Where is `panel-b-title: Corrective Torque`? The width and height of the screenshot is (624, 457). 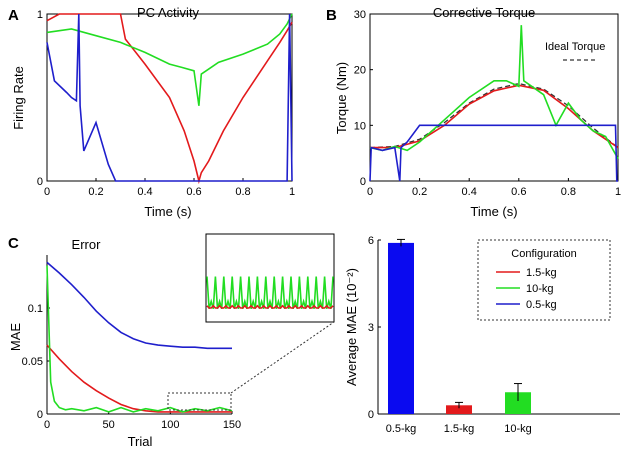
panel-b-title: Corrective Torque is located at coordinates (484, 12).